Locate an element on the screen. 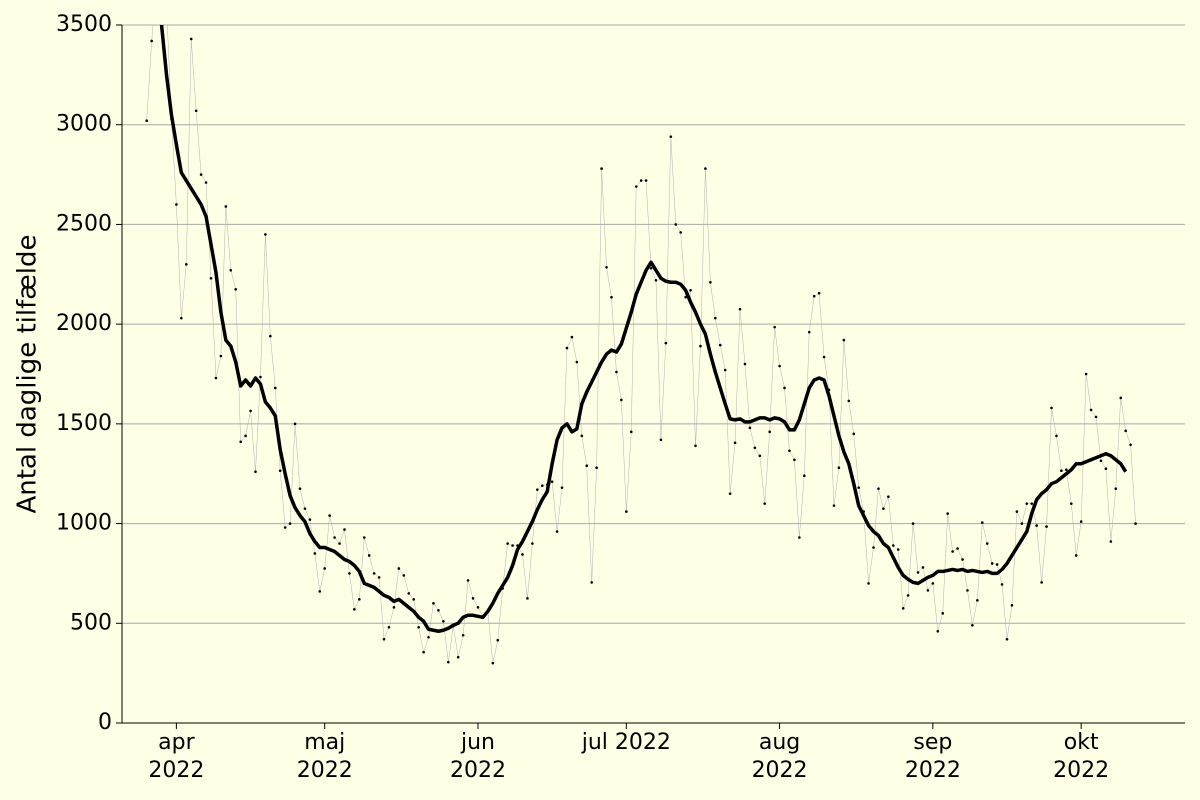 The height and width of the screenshot is (800, 1200). y-tick-label: 2000 is located at coordinates (84, 323).